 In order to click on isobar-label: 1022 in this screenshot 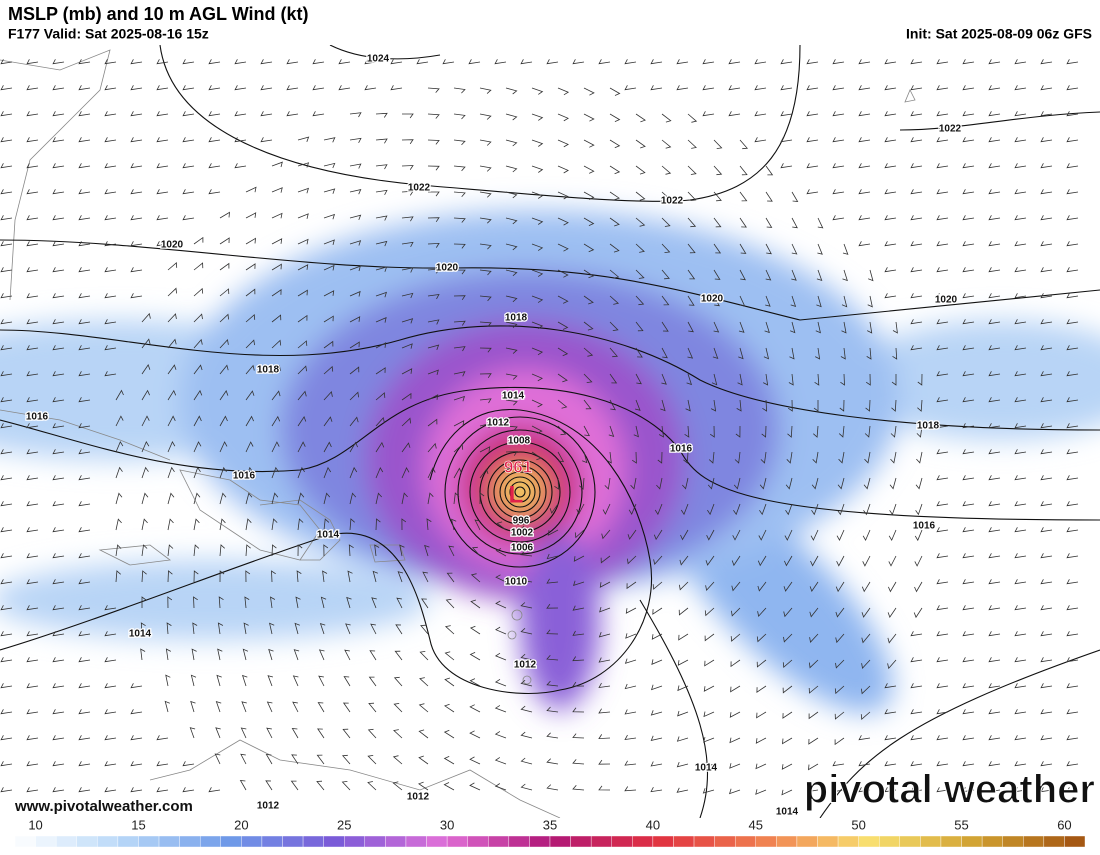, I will do `click(950, 129)`.